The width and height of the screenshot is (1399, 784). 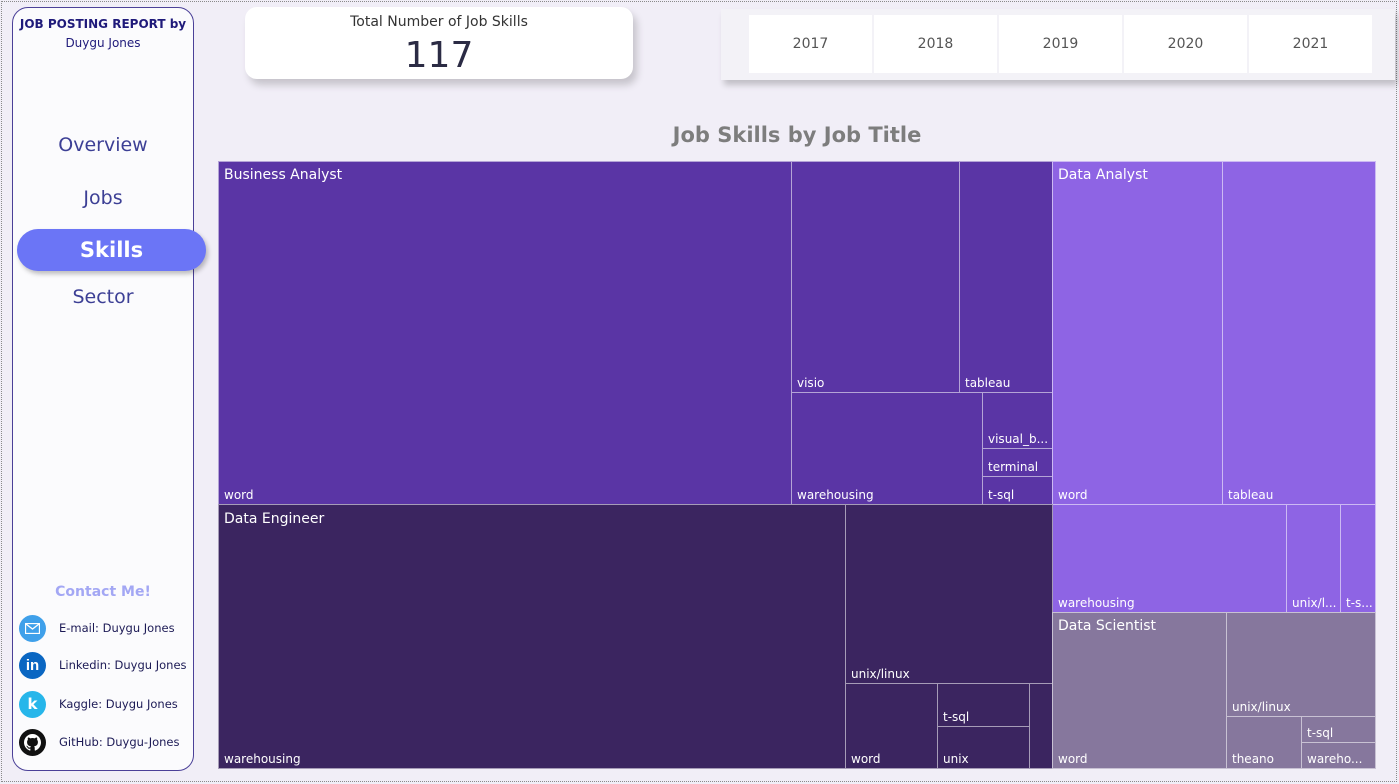 I want to click on year-slicer: 2017 2018 2019 2020 2021, so click(x=1058, y=44).